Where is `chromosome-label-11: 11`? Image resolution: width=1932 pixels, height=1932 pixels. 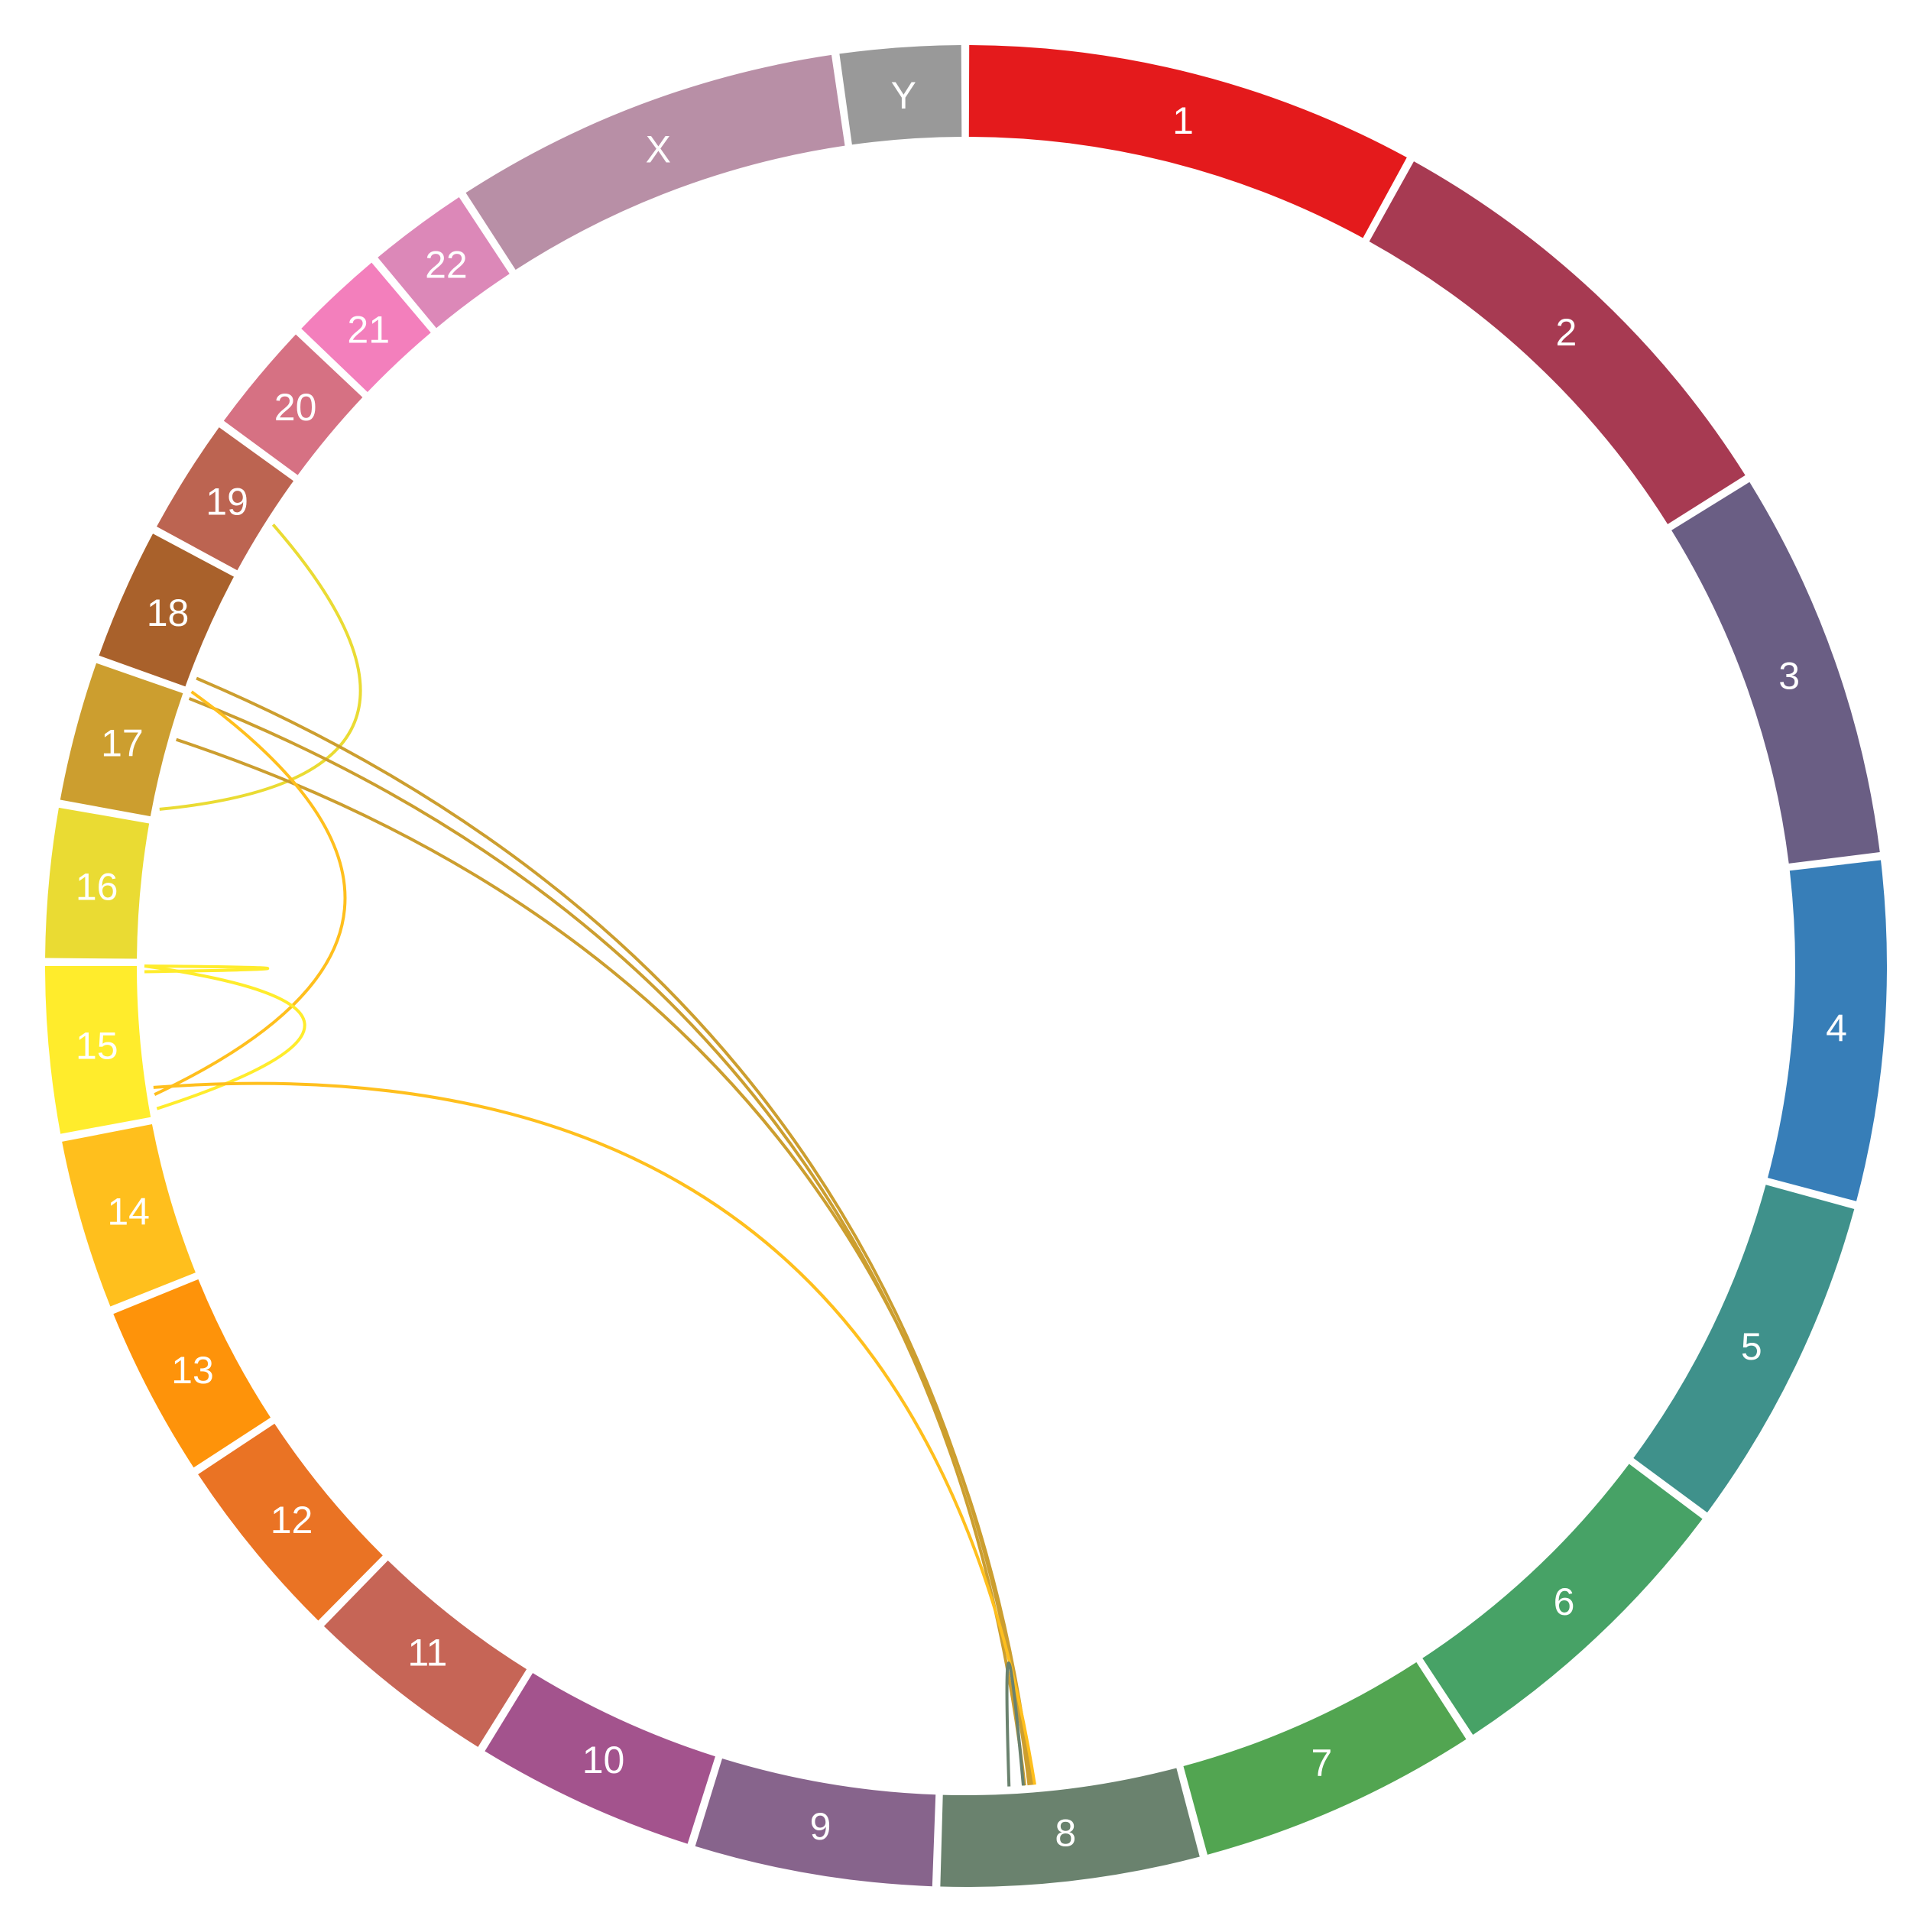
chromosome-label-11: 11 is located at coordinates (427, 1653).